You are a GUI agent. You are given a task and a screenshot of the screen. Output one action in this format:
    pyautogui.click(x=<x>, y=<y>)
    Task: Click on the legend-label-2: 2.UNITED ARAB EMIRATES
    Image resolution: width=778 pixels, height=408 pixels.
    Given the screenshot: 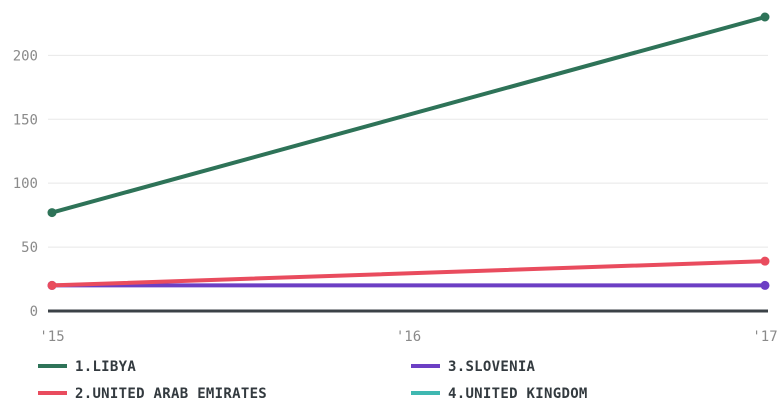 What is the action you would take?
    pyautogui.click(x=171, y=394)
    